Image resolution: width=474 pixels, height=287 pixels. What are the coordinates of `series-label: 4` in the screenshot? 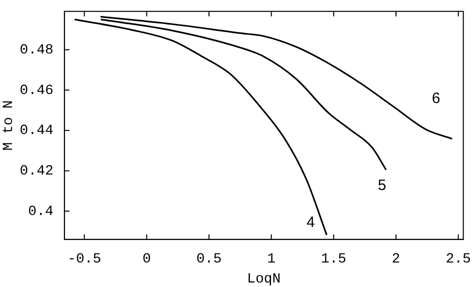 It's located at (310, 223).